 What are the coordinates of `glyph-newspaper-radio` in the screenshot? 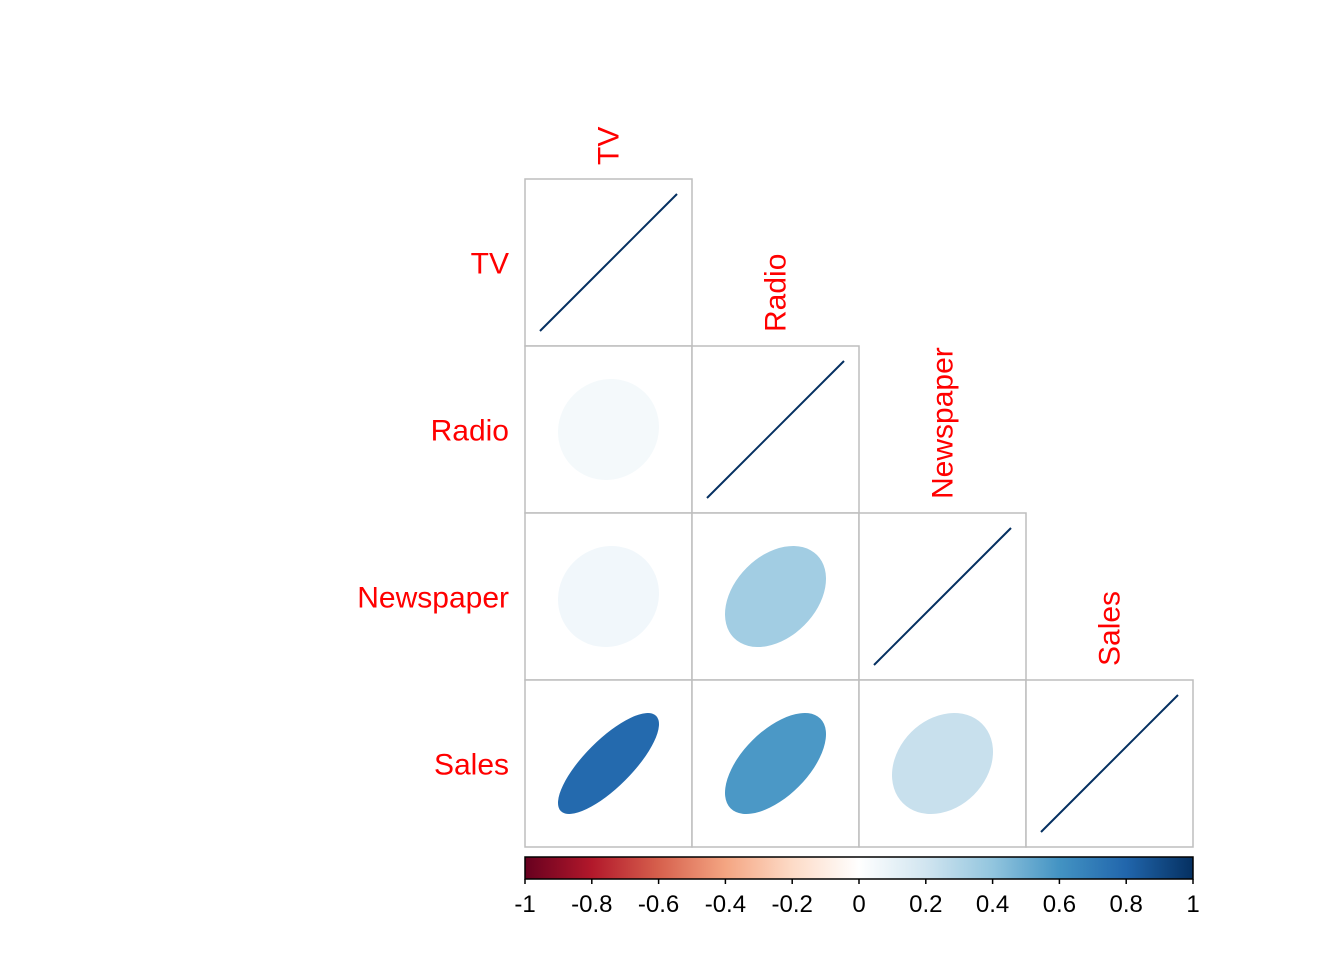 It's located at (775, 597).